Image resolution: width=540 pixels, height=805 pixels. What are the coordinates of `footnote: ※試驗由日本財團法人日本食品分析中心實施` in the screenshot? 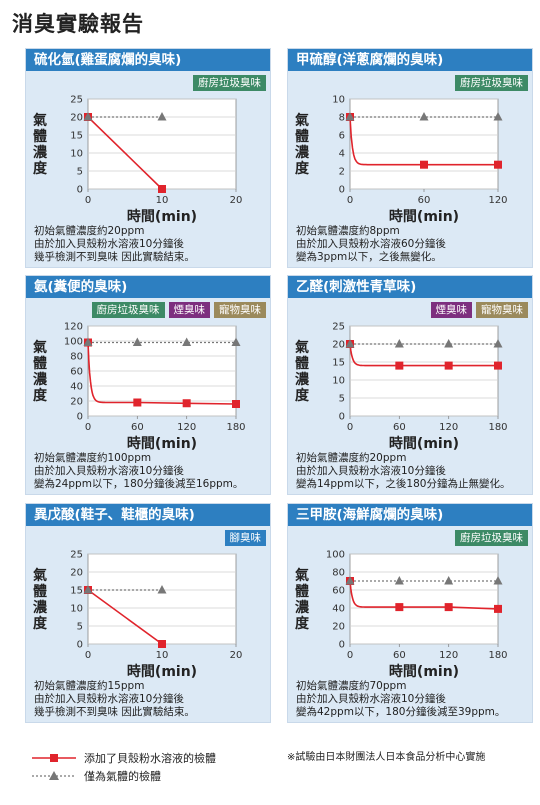 It's located at (386, 757).